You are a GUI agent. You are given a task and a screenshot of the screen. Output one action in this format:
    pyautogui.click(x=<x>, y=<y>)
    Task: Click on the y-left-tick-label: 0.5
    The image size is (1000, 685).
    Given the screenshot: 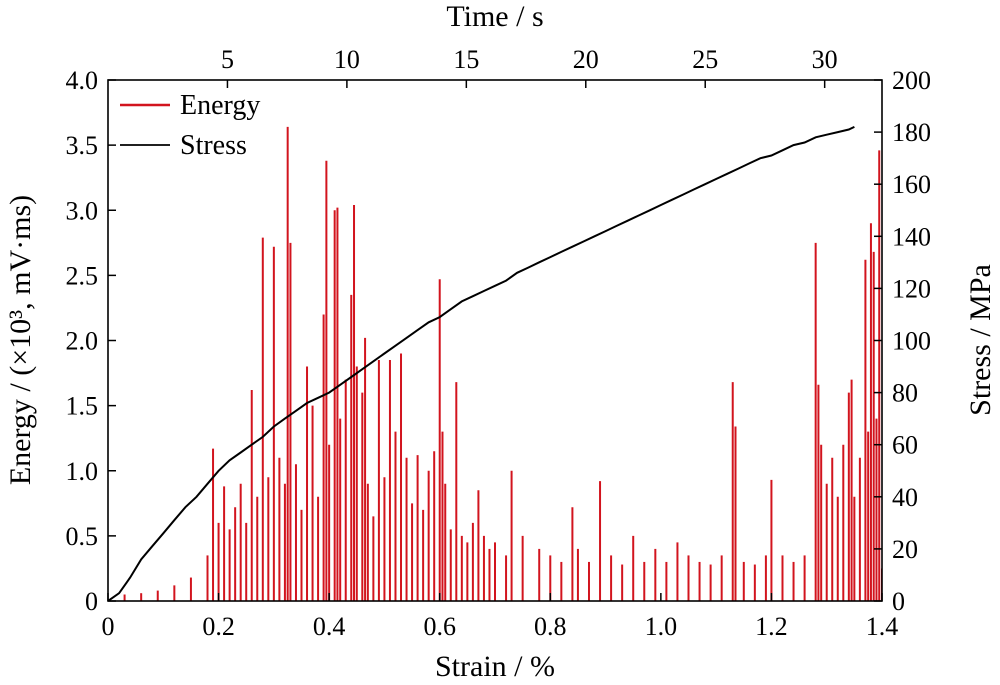 What is the action you would take?
    pyautogui.click(x=82, y=536)
    